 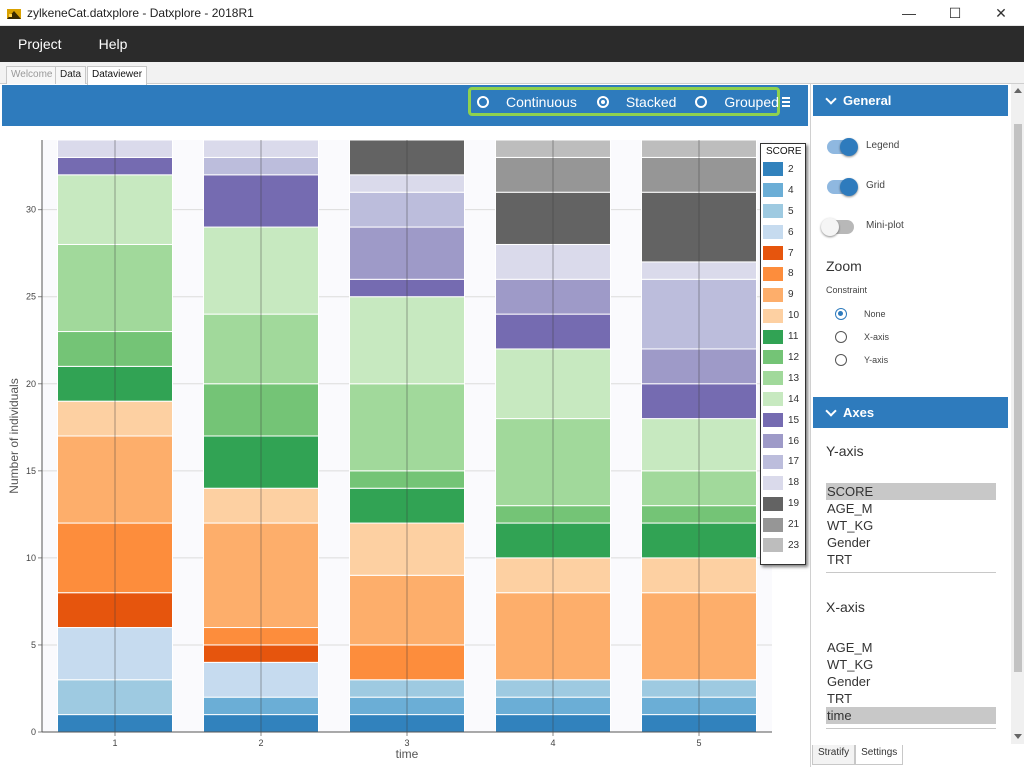 I want to click on menu-help: Help, so click(x=113, y=44).